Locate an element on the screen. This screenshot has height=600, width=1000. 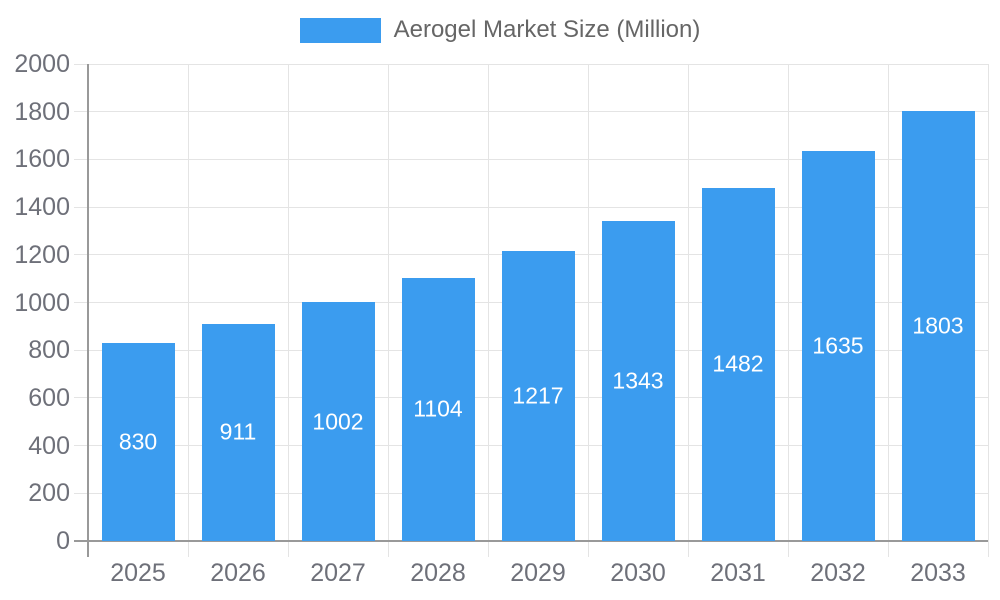
bar-value-label: 1104 is located at coordinates (438, 408).